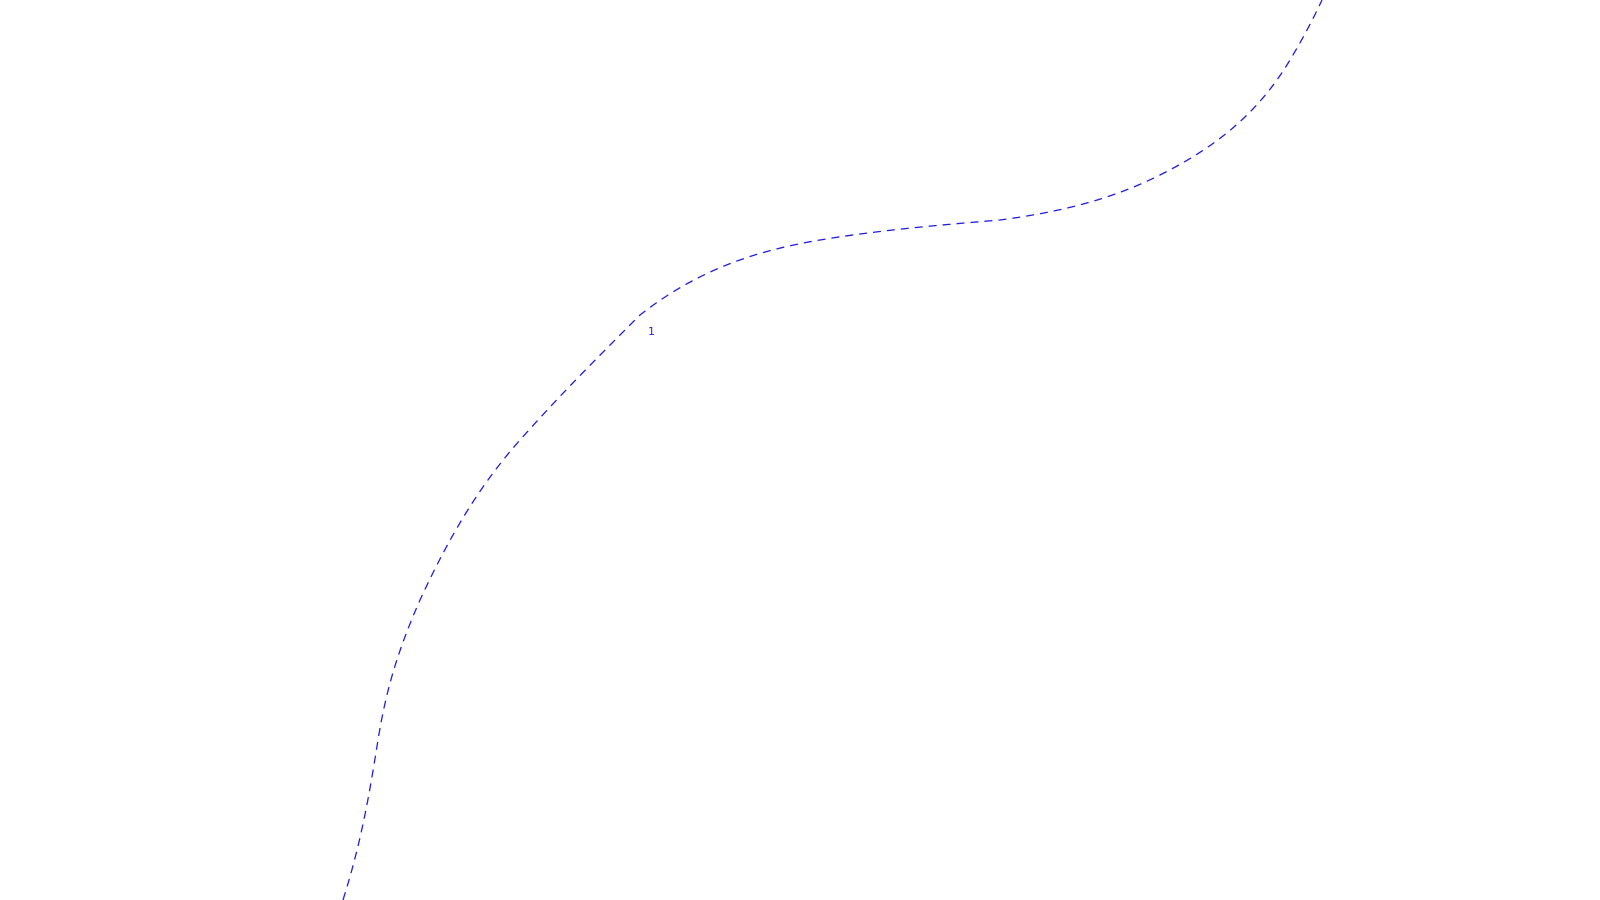 The height and width of the screenshot is (900, 1600). I want to click on route-label: 1, so click(651, 331).